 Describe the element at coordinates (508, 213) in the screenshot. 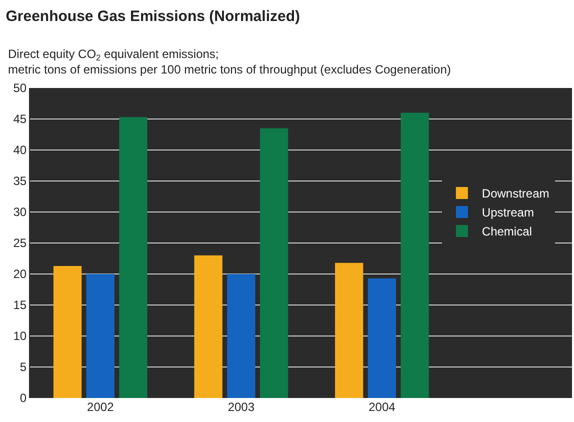

I see `legend-label: Upstream` at that location.